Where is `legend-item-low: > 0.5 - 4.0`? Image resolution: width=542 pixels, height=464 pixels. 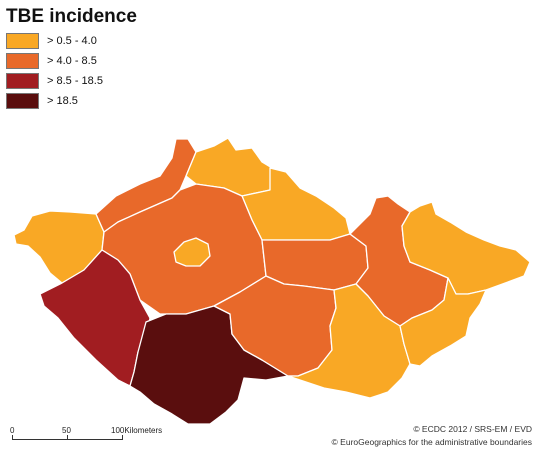 legend-item-low: > 0.5 - 4.0 is located at coordinates (54, 41).